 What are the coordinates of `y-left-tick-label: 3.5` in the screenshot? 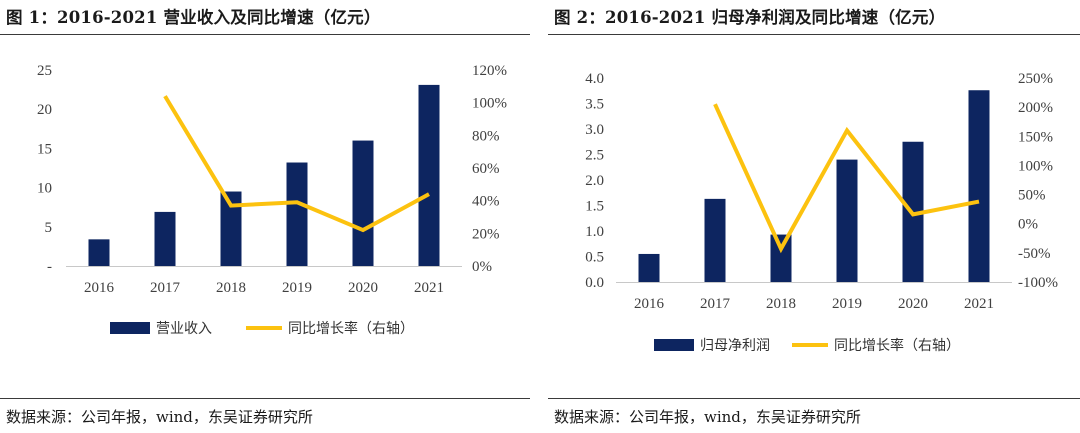 It's located at (594, 105).